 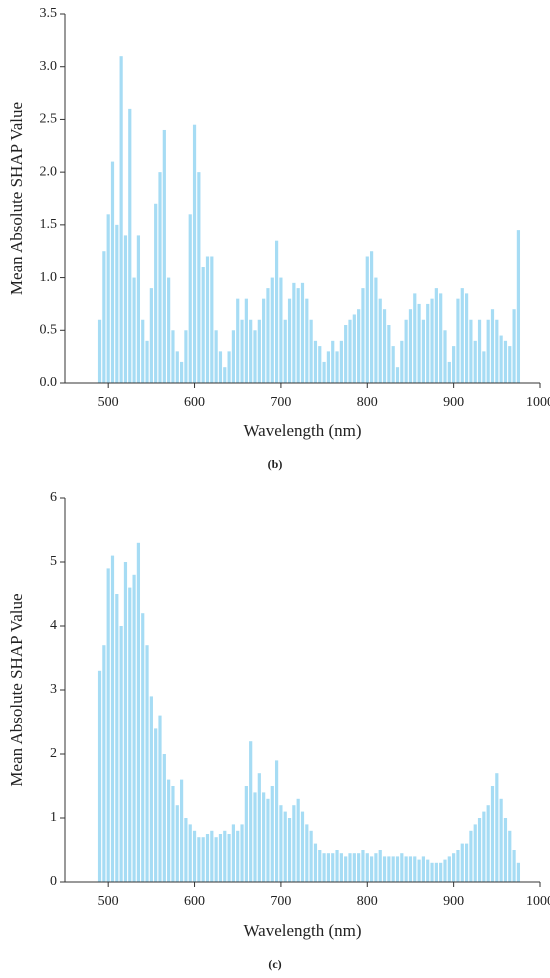 What do you see at coordinates (49, 66) in the screenshot?
I see `y-tick-label: 3.0` at bounding box center [49, 66].